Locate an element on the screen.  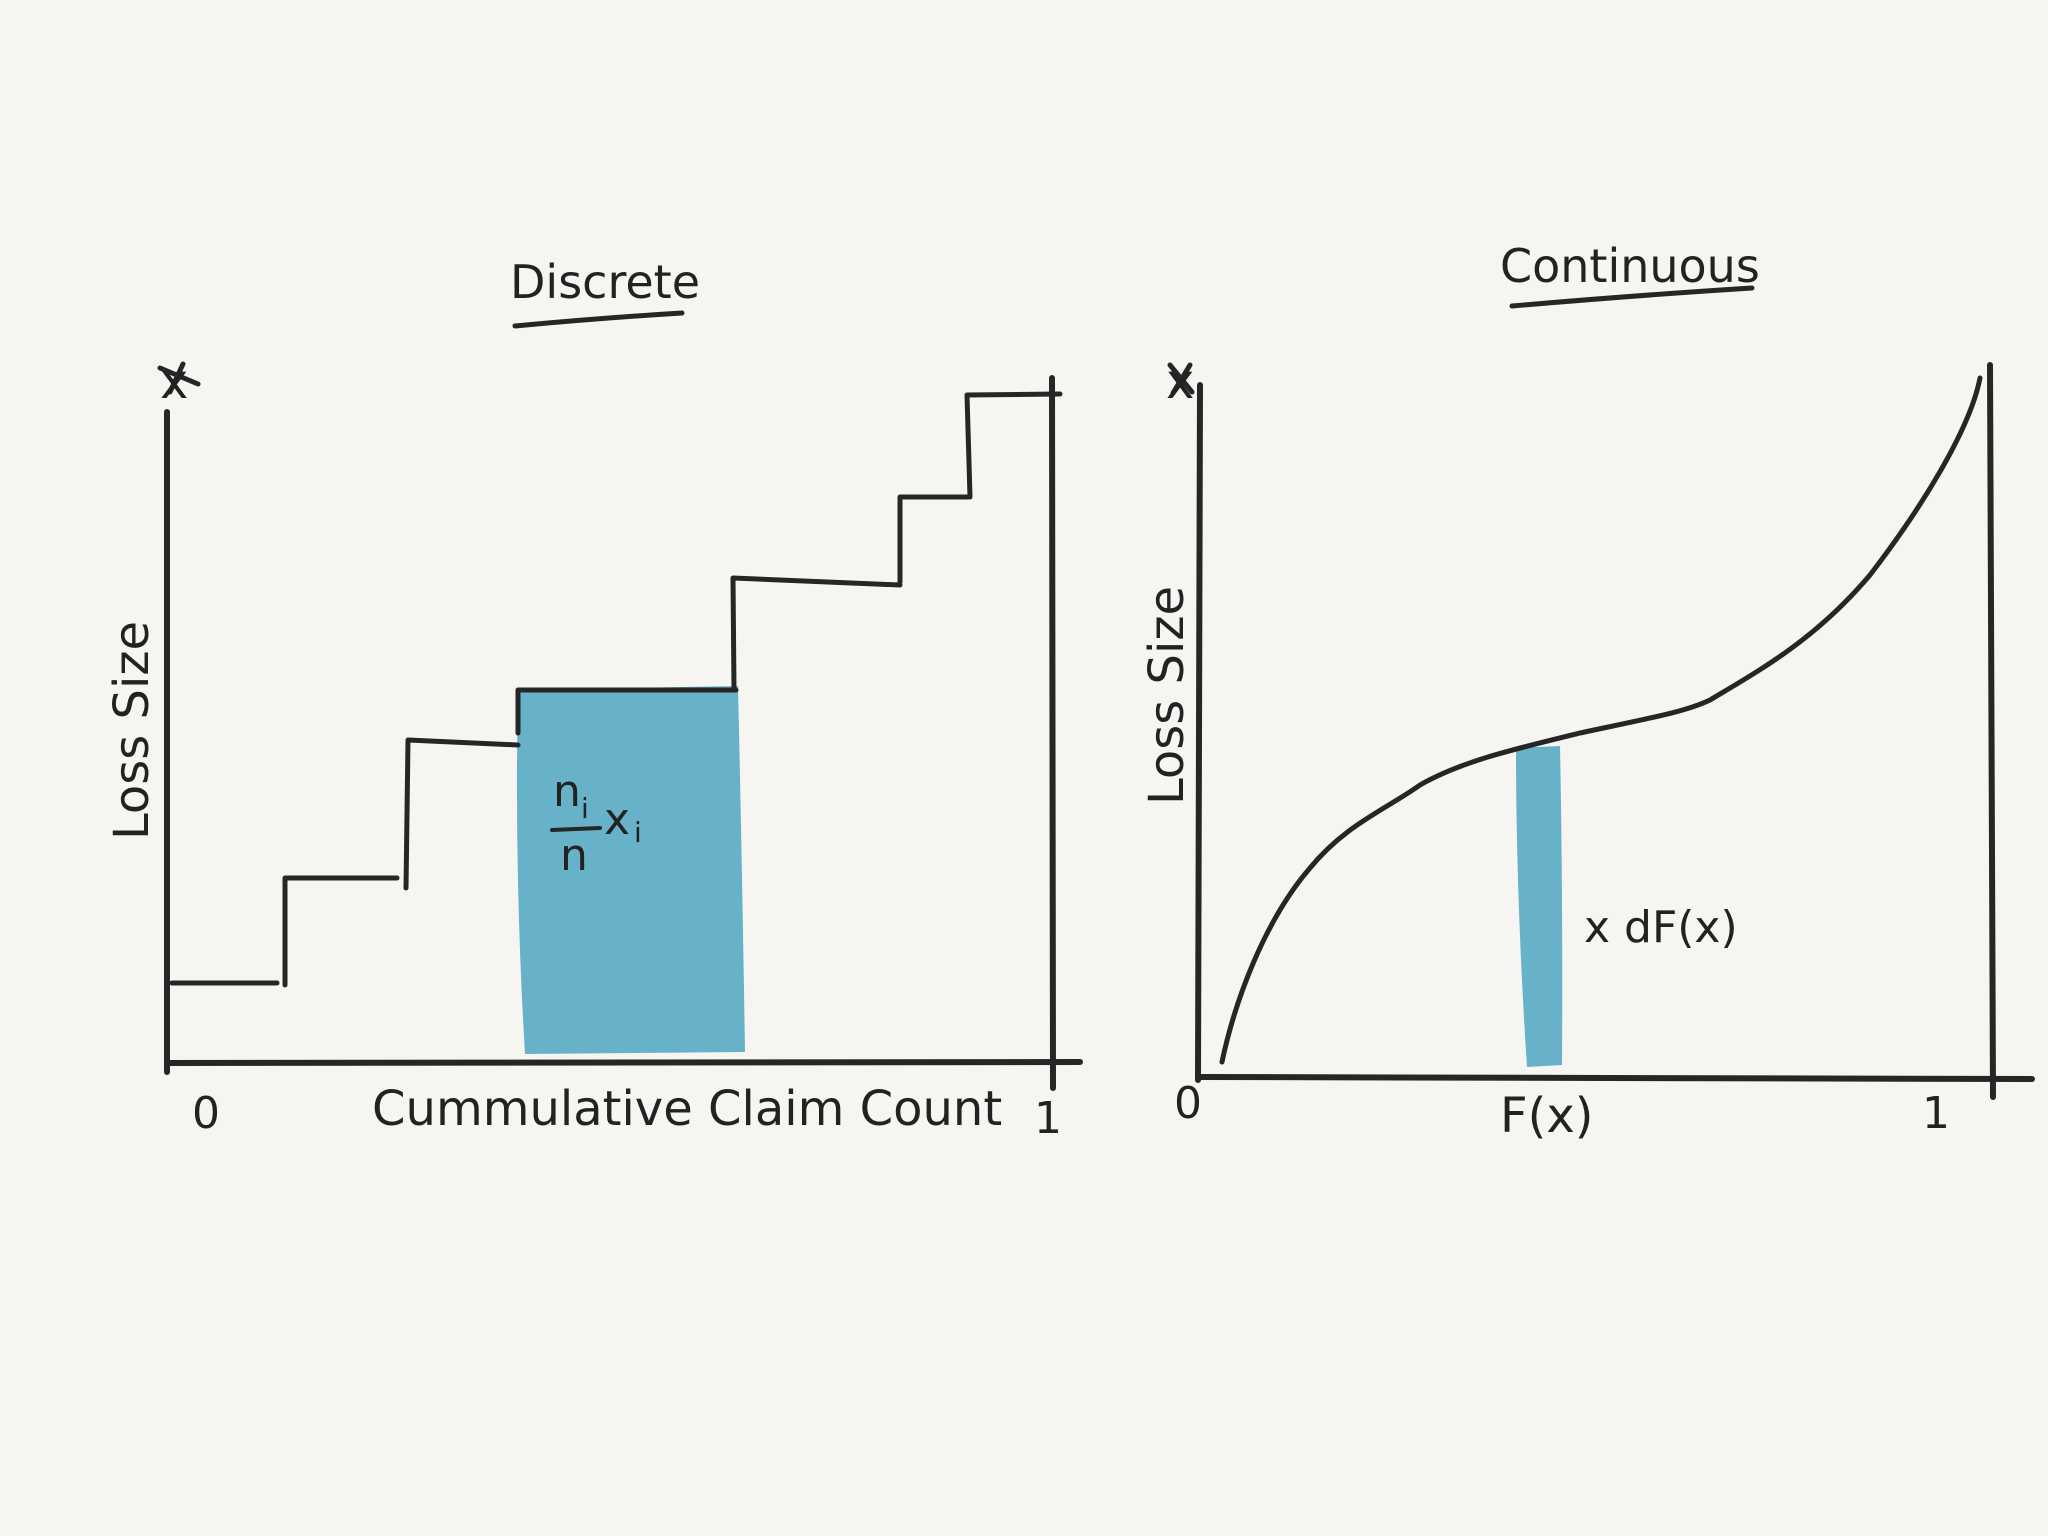
shaded-label-var: x is located at coordinates (617, 819).